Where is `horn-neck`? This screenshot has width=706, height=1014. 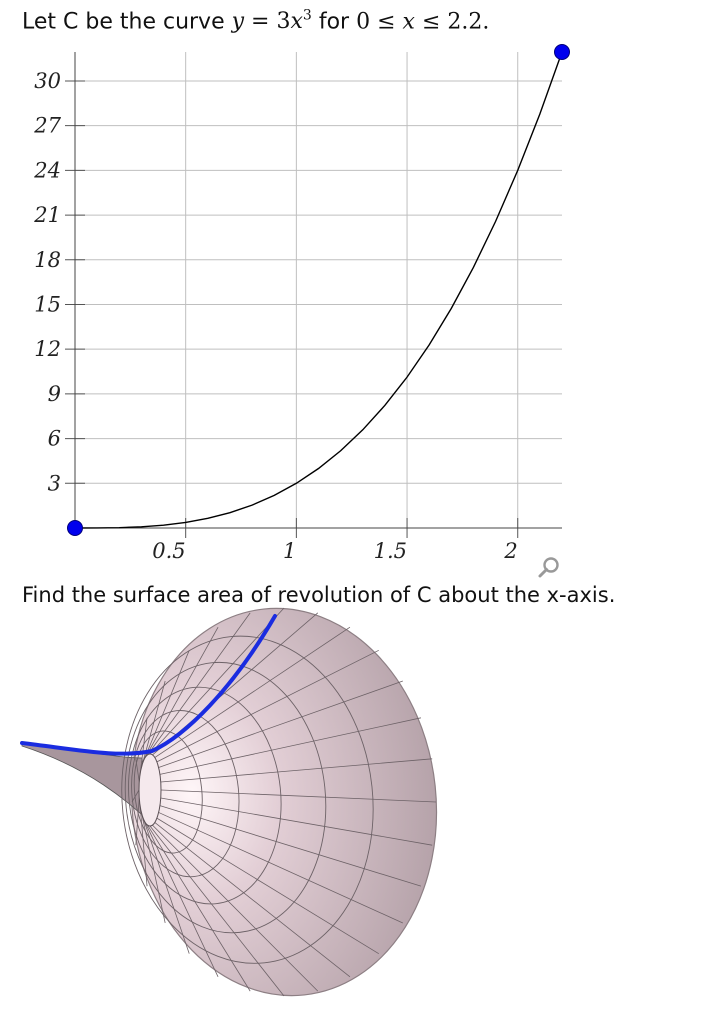 horn-neck is located at coordinates (150, 790).